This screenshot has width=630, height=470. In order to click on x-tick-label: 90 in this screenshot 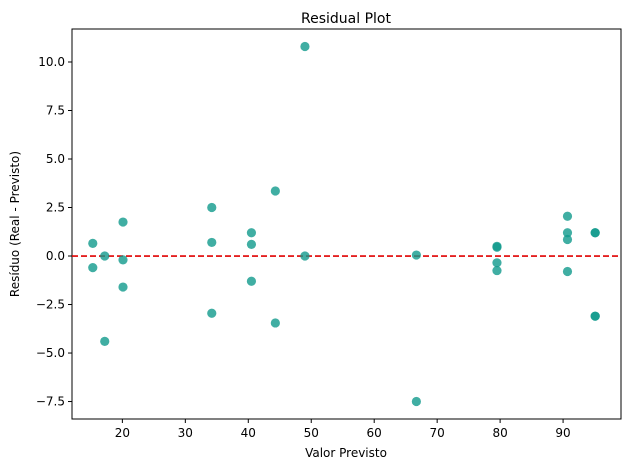, I will do `click(562, 433)`.